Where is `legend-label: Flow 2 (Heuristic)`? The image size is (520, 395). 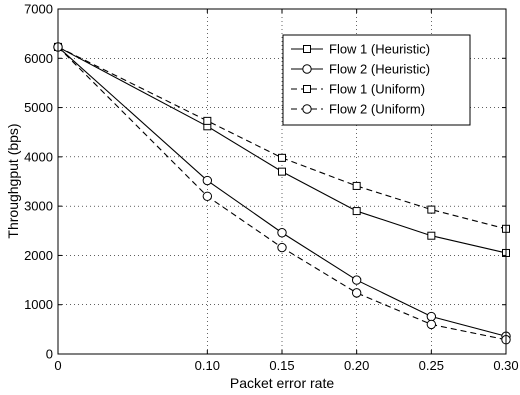
legend-label: Flow 2 (Heuristic) is located at coordinates (379, 69).